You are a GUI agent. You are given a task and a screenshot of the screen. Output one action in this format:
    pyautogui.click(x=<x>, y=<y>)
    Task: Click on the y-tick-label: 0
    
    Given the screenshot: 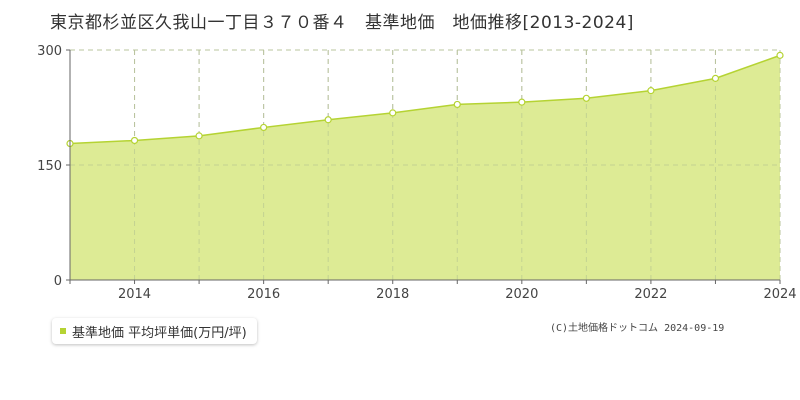 What is the action you would take?
    pyautogui.click(x=58, y=281)
    